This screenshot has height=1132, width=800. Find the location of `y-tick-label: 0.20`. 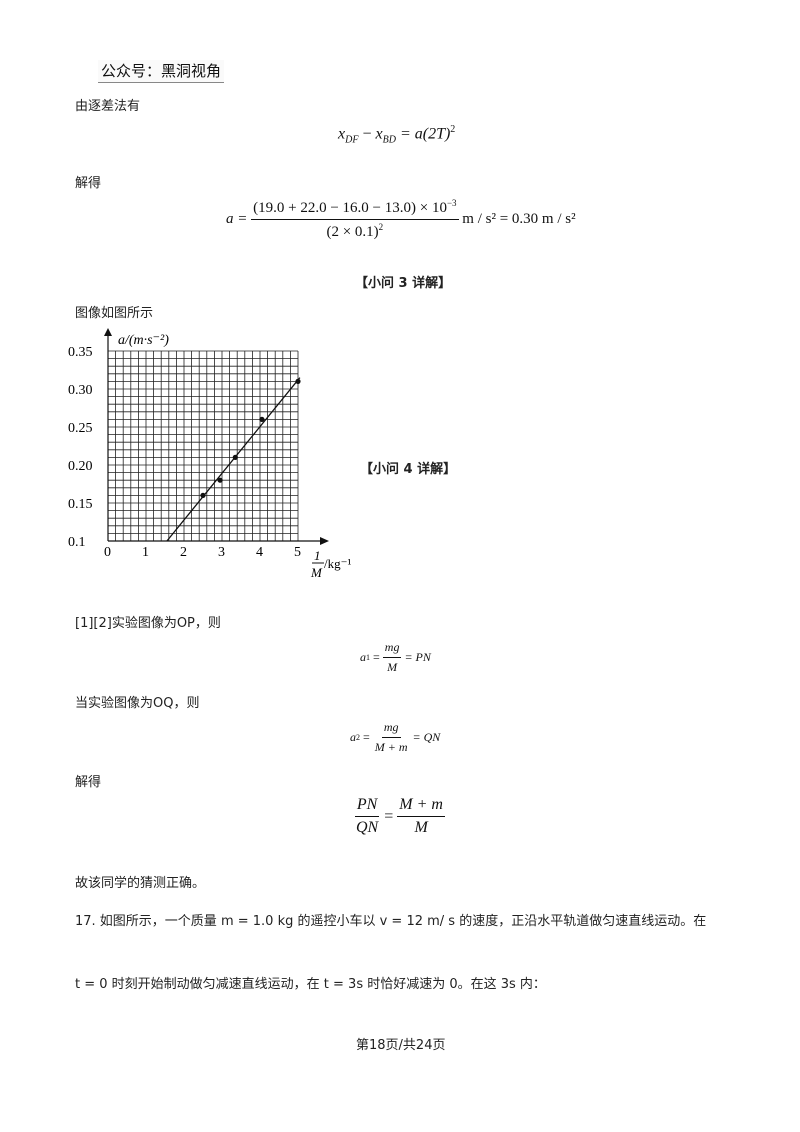

y-tick-label: 0.20 is located at coordinates (80, 466).